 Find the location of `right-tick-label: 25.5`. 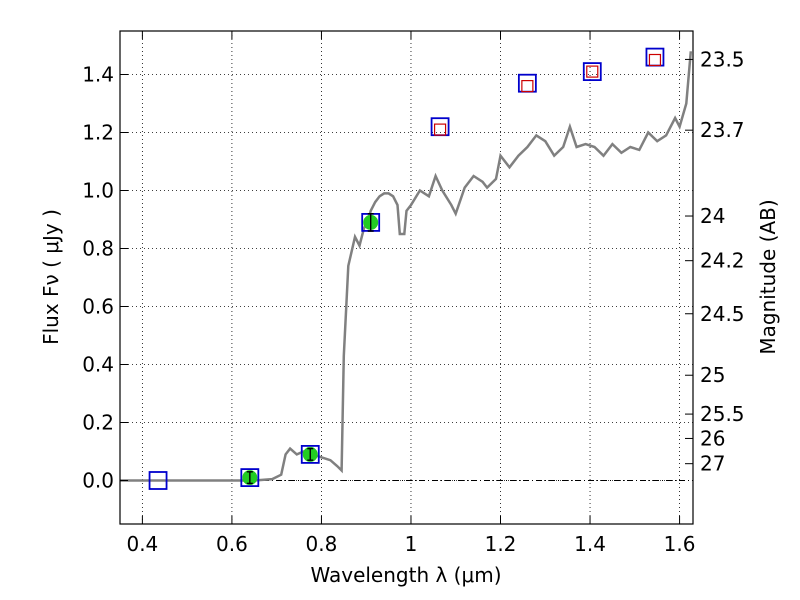

right-tick-label: 25.5 is located at coordinates (722, 414).